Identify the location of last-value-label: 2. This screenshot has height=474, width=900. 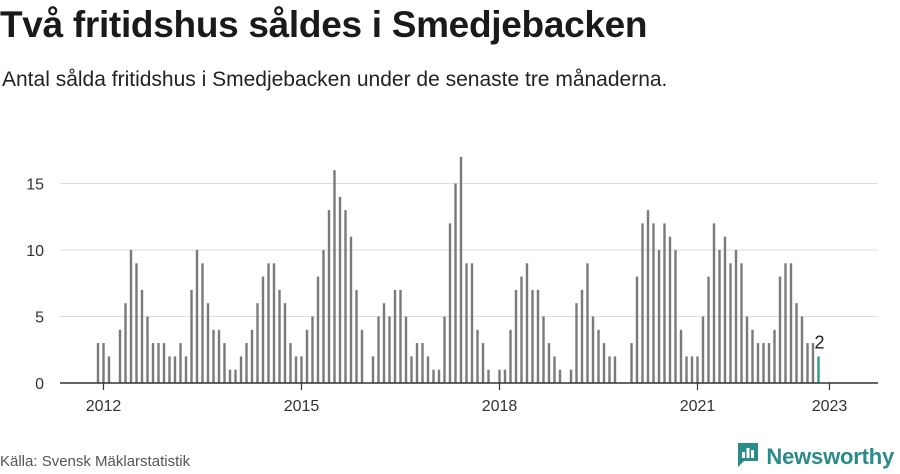
(819, 342).